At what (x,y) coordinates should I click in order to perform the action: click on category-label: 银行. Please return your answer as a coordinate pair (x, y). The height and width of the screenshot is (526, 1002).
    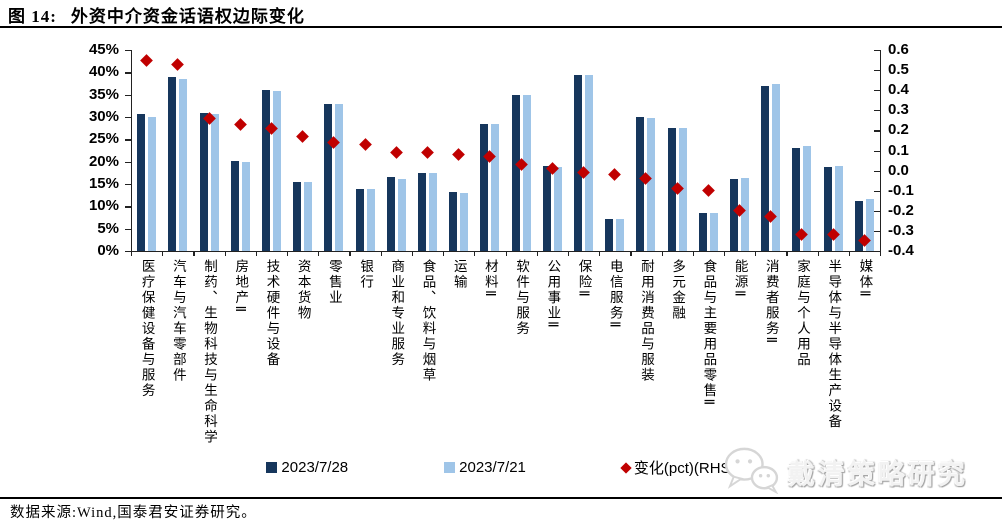
    Looking at the image, I should click on (366, 274).